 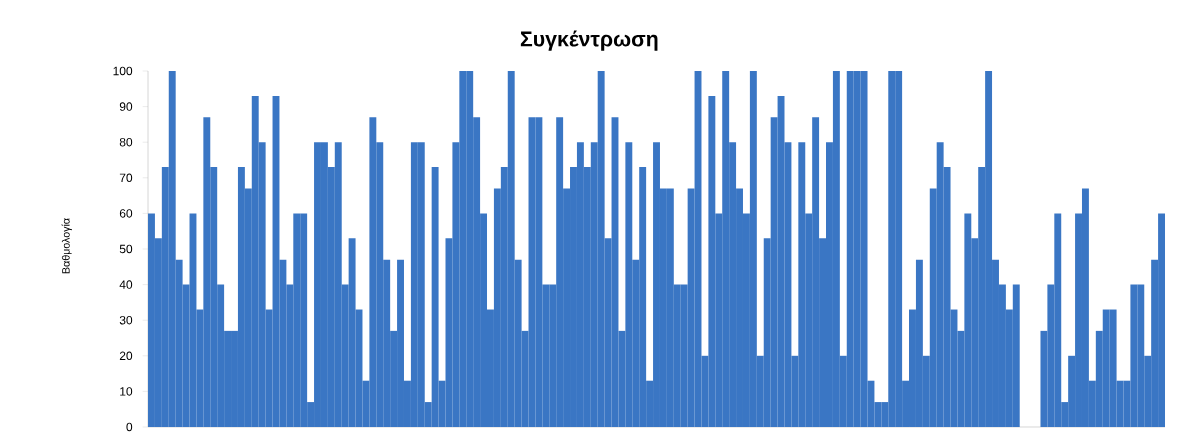 I want to click on chart-title: Συγκέντρωση, so click(x=589, y=40).